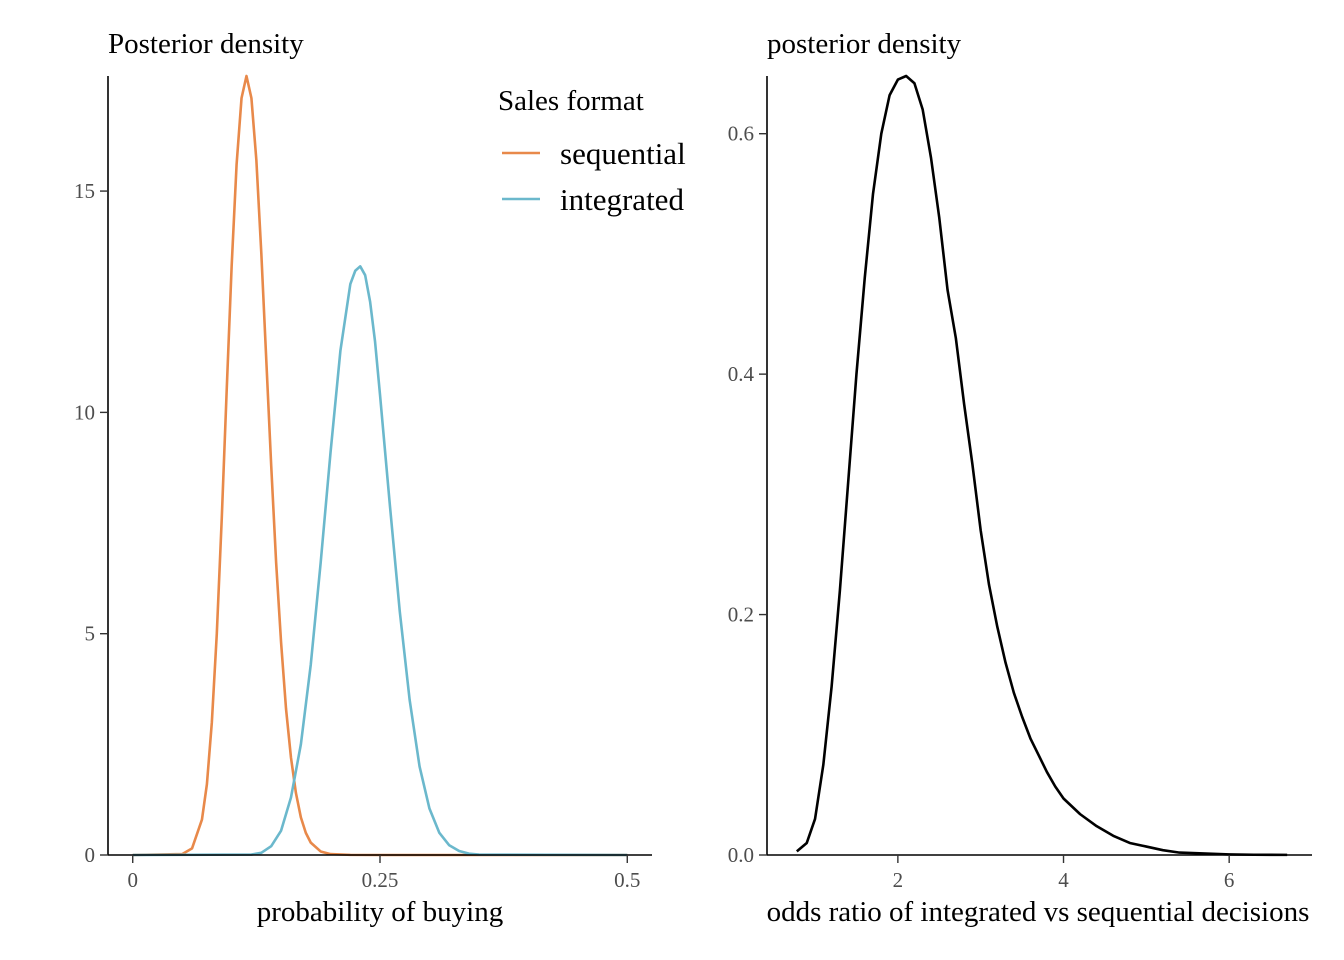 The width and height of the screenshot is (1344, 960). Describe the element at coordinates (84, 412) in the screenshot. I see `left-y-tick-label: 10` at that location.